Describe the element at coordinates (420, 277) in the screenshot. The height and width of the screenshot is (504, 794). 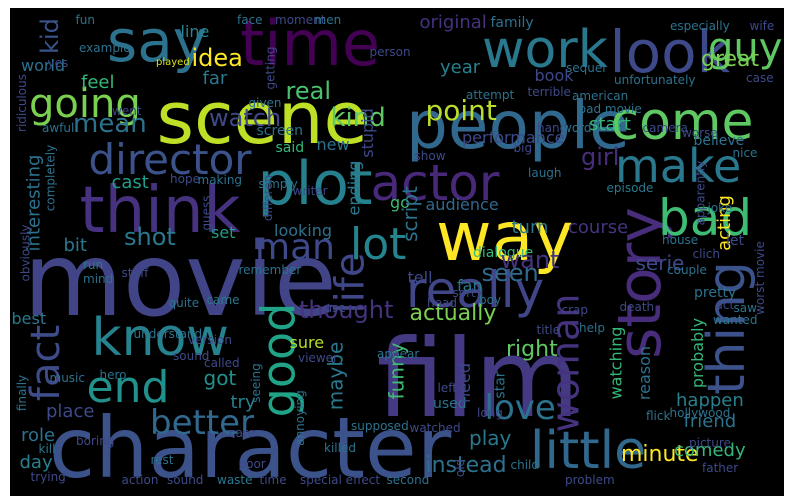
I see `word-tell: tell` at that location.